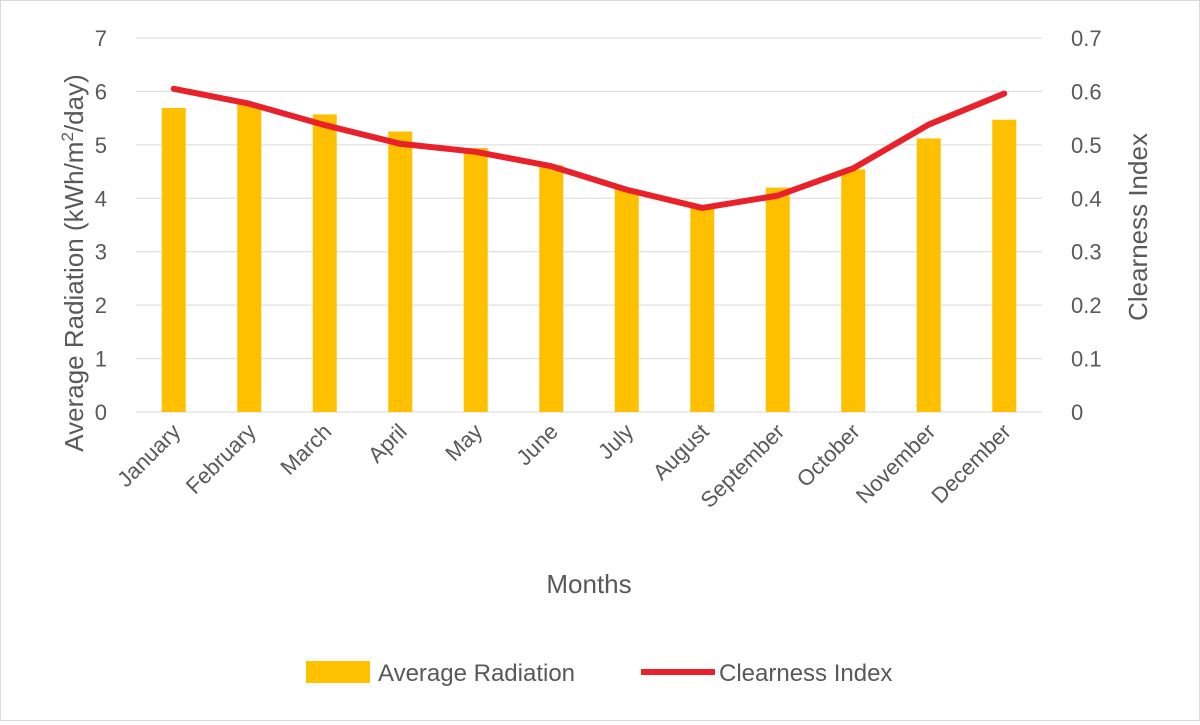 The height and width of the screenshot is (725, 1200). I want to click on y2-tick-label: 0, so click(1077, 412).